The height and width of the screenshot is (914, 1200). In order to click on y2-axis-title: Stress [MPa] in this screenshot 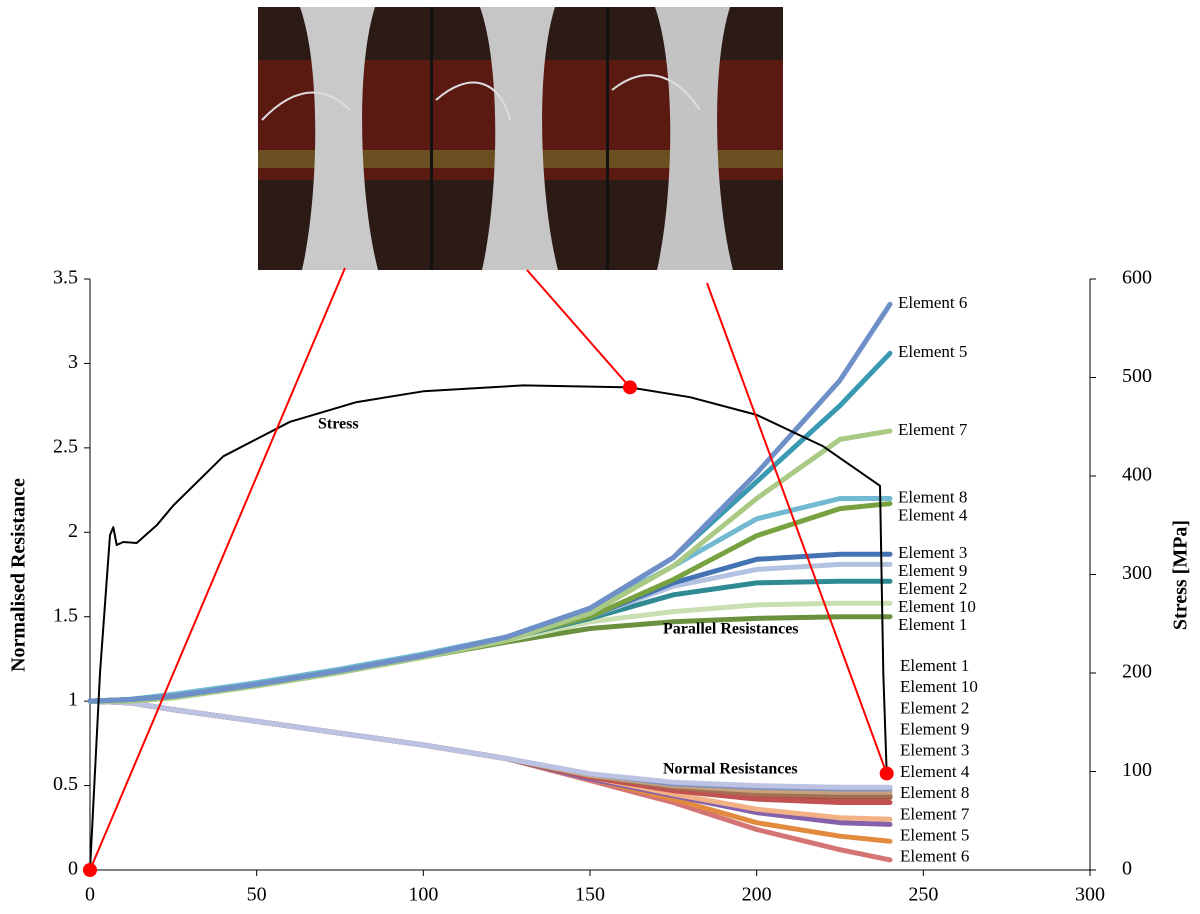, I will do `click(1181, 575)`.